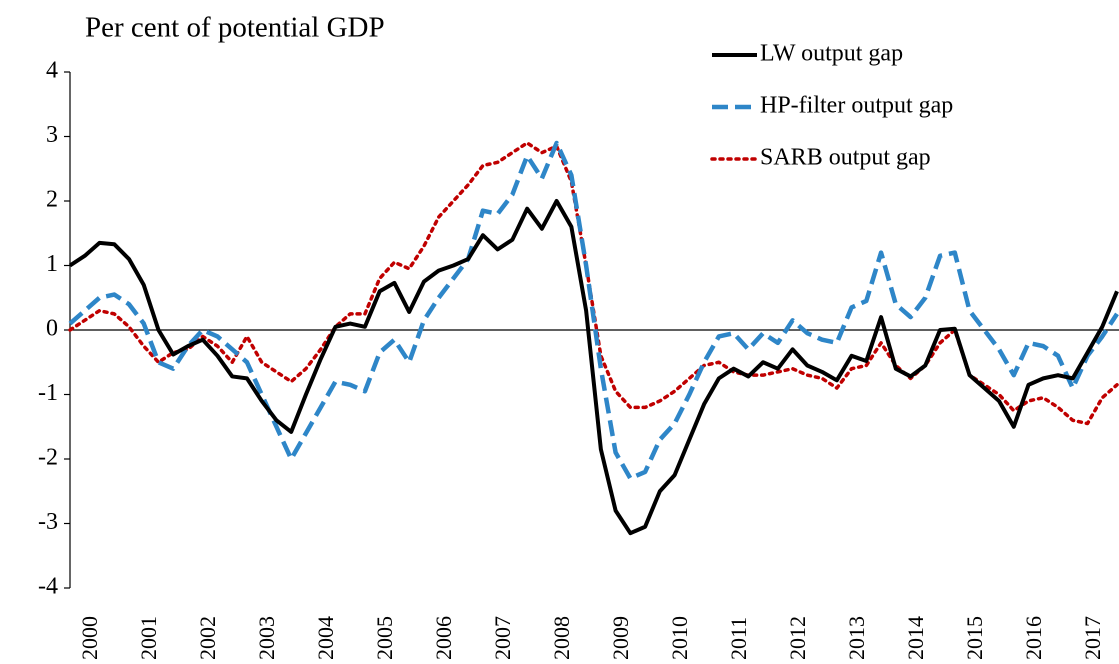 The image size is (1119, 664). What do you see at coordinates (48, 587) in the screenshot?
I see `y-tick-label: -4` at bounding box center [48, 587].